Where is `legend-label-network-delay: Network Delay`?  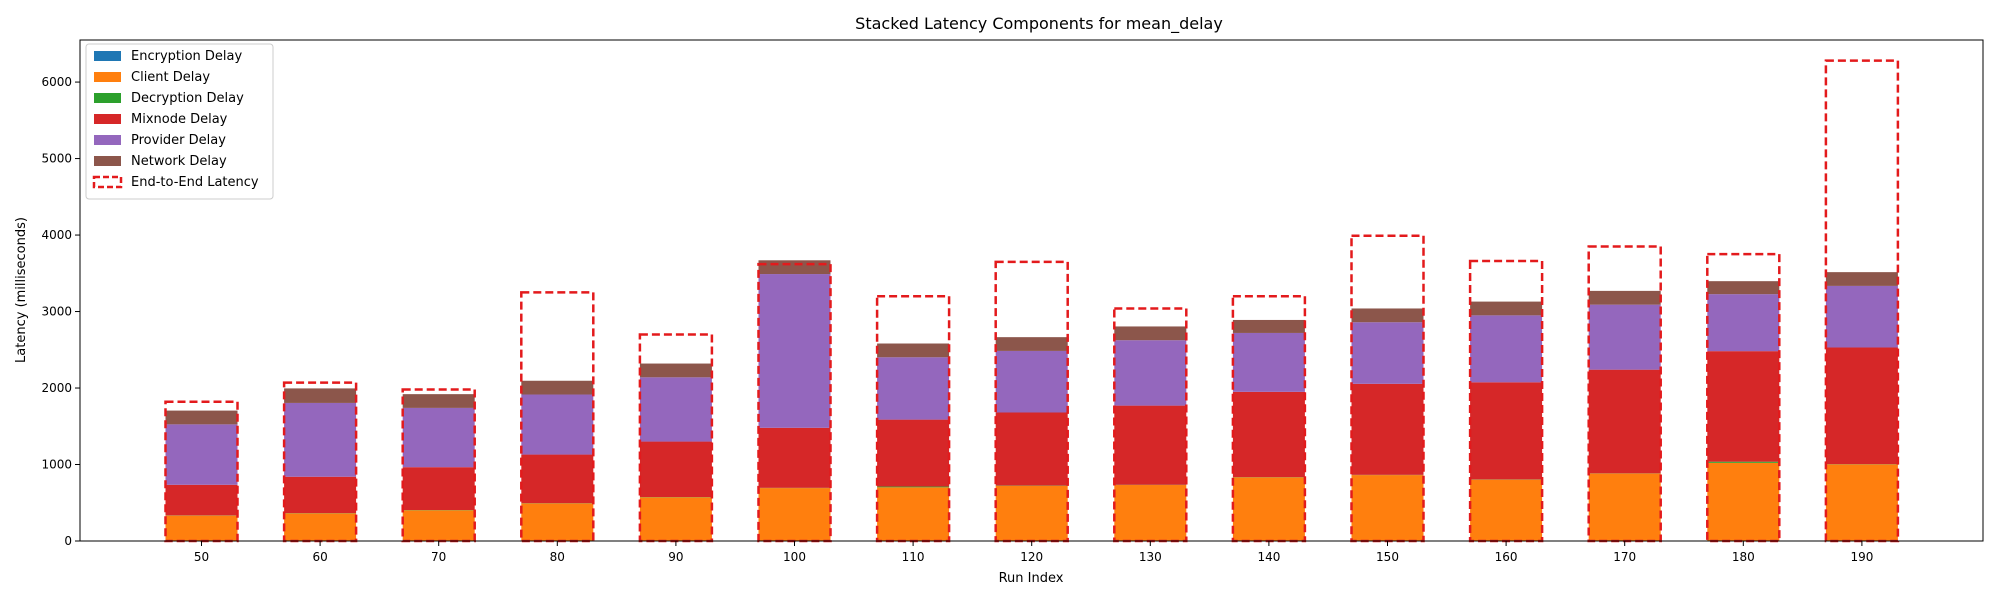
legend-label-network-delay: Network Delay is located at coordinates (179, 161).